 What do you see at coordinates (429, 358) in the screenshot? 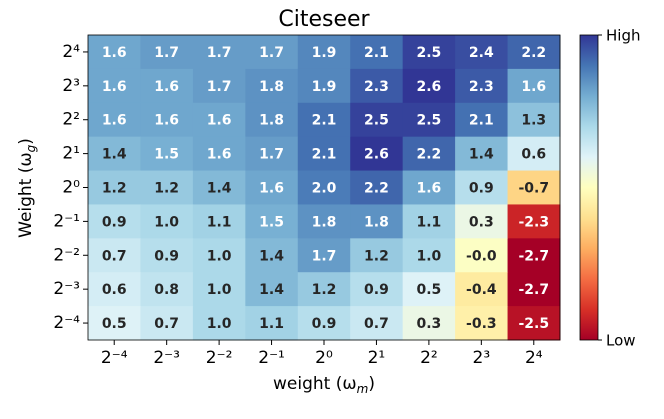
I see `x-tick-label: 2²` at bounding box center [429, 358].